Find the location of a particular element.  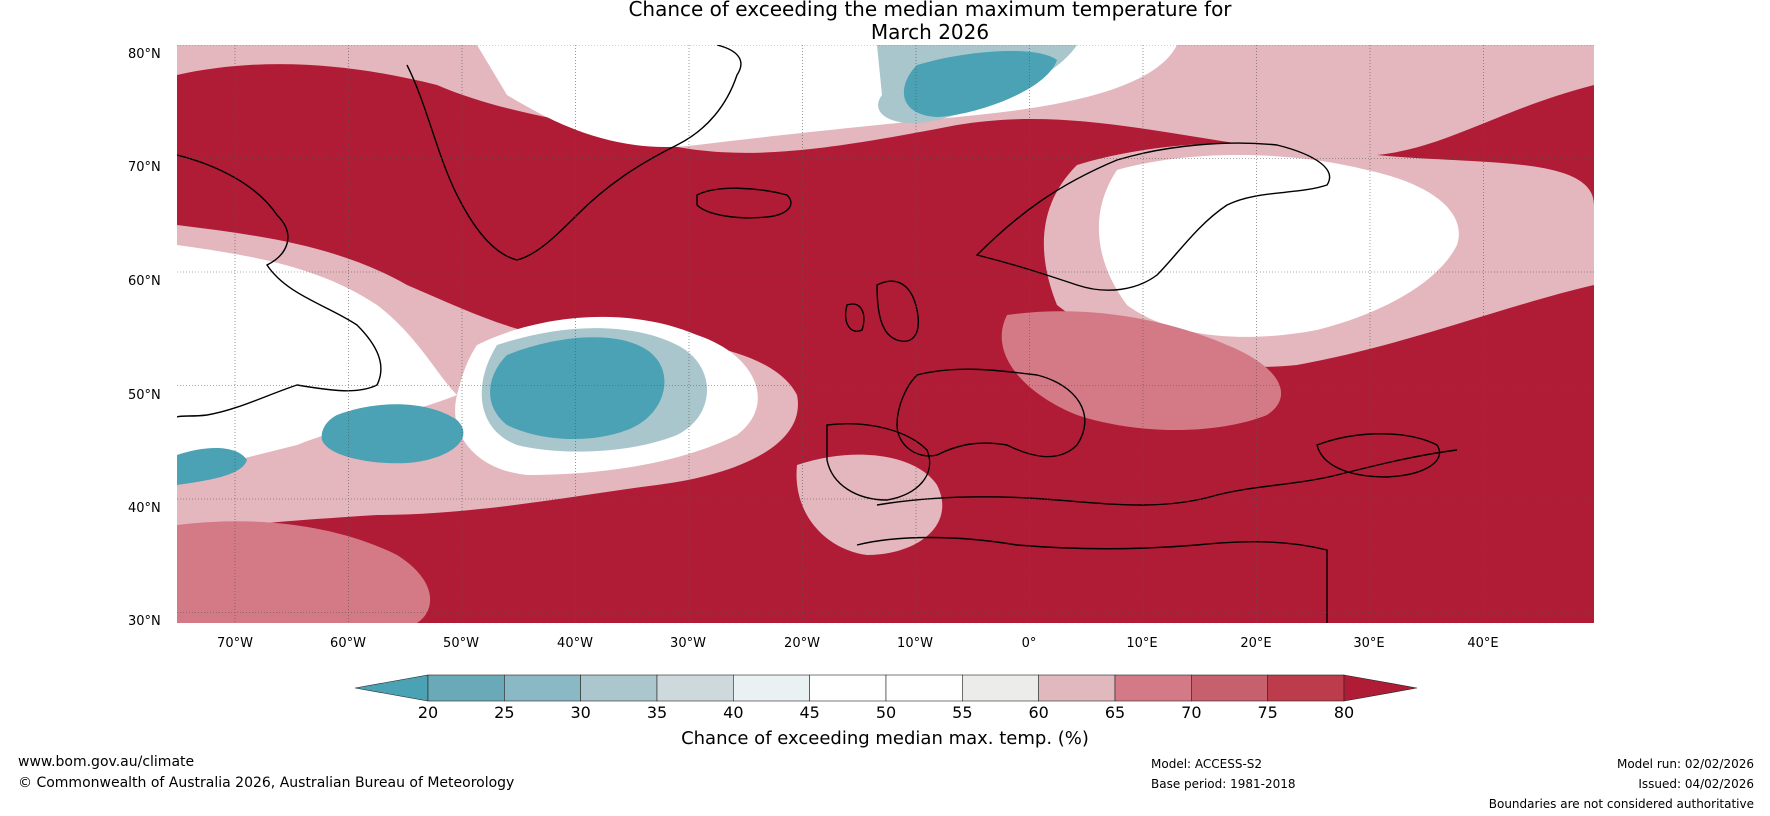

lon-label-30w: 30°W is located at coordinates (688, 643).